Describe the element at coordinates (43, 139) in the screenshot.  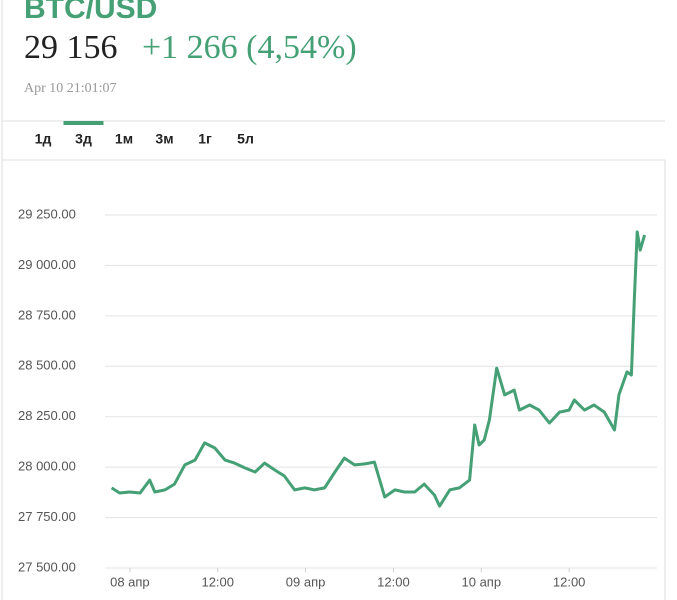
I see `tab: 1д` at that location.